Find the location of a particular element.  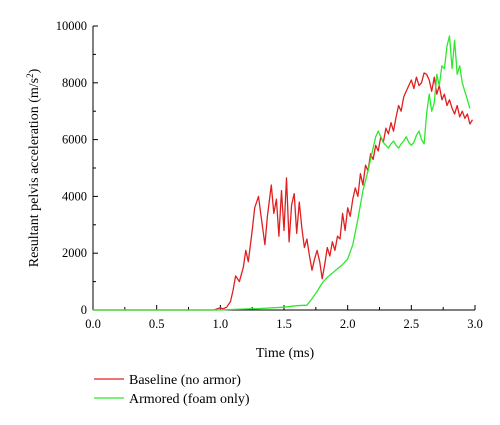

legend: Baseline (no armor) Armored (foam only) is located at coordinates (172, 390).